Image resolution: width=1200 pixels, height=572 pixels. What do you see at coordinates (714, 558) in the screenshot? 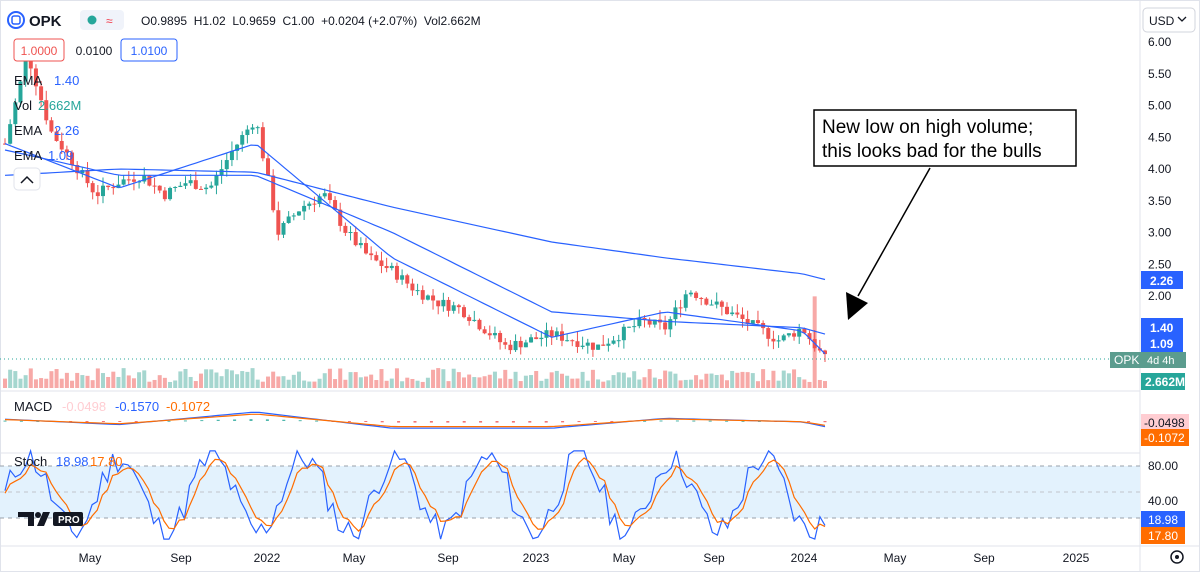
I see `time-label: Sep` at bounding box center [714, 558].